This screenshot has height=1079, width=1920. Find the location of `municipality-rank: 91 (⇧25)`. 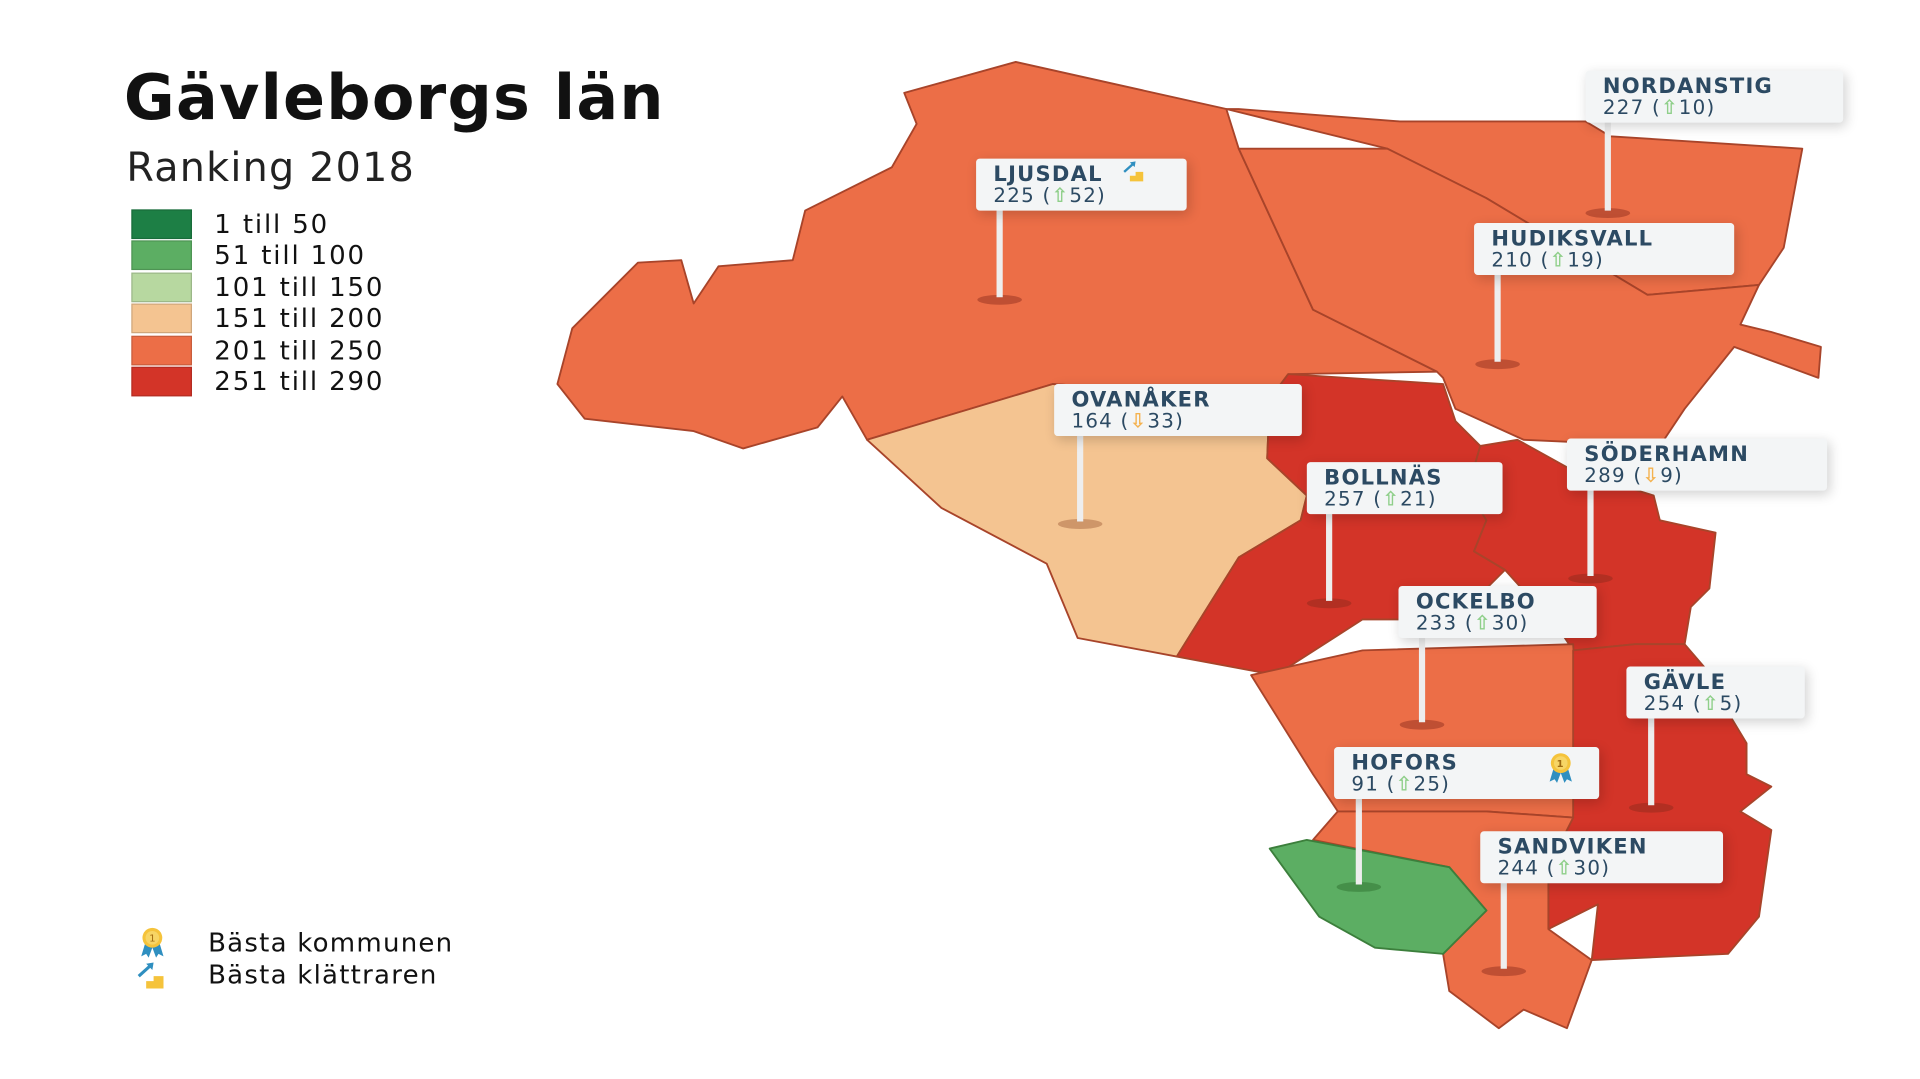

municipality-rank: 91 (⇧25) is located at coordinates (1401, 783).